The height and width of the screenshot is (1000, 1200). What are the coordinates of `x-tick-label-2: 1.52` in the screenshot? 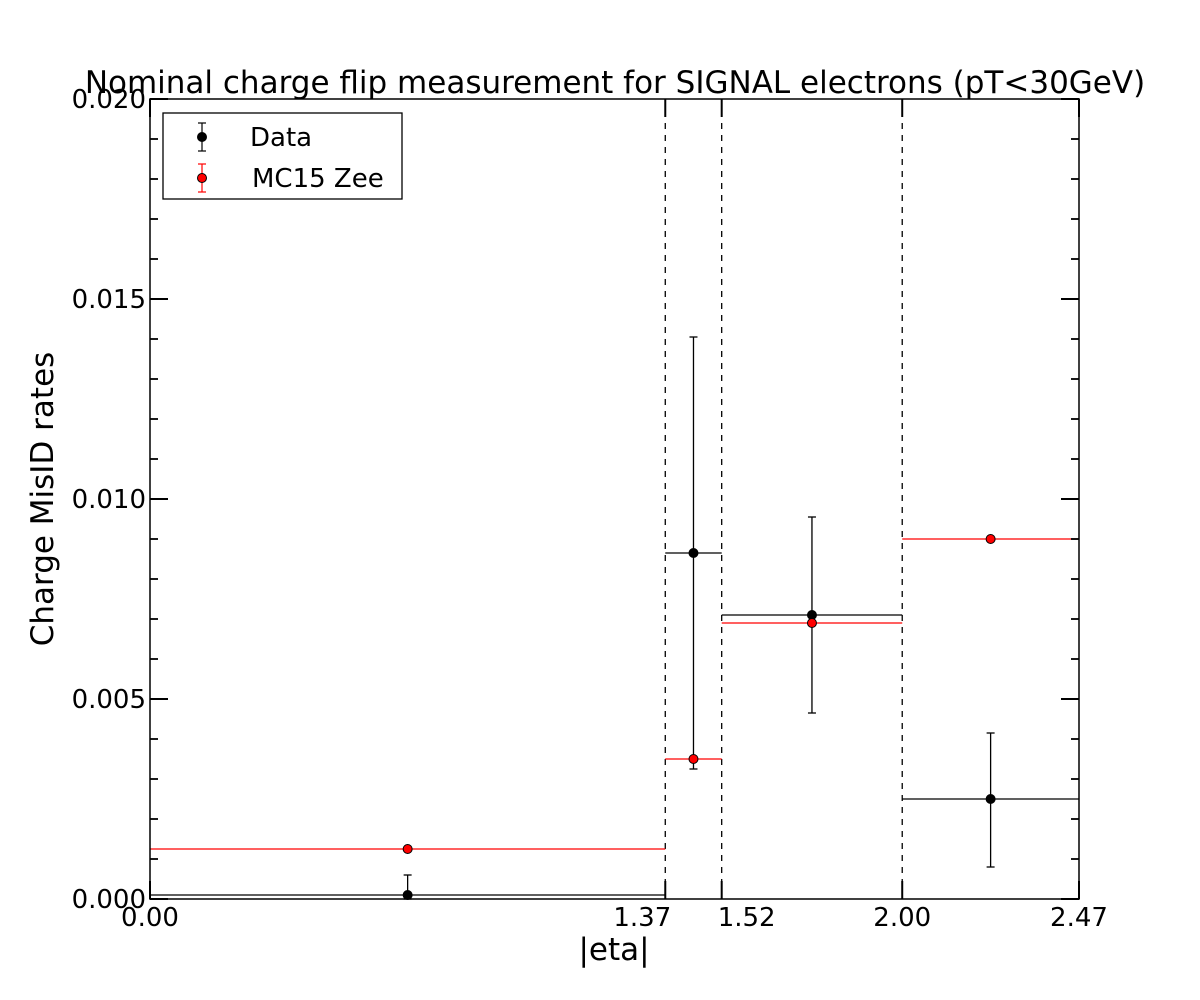 It's located at (747, 918).